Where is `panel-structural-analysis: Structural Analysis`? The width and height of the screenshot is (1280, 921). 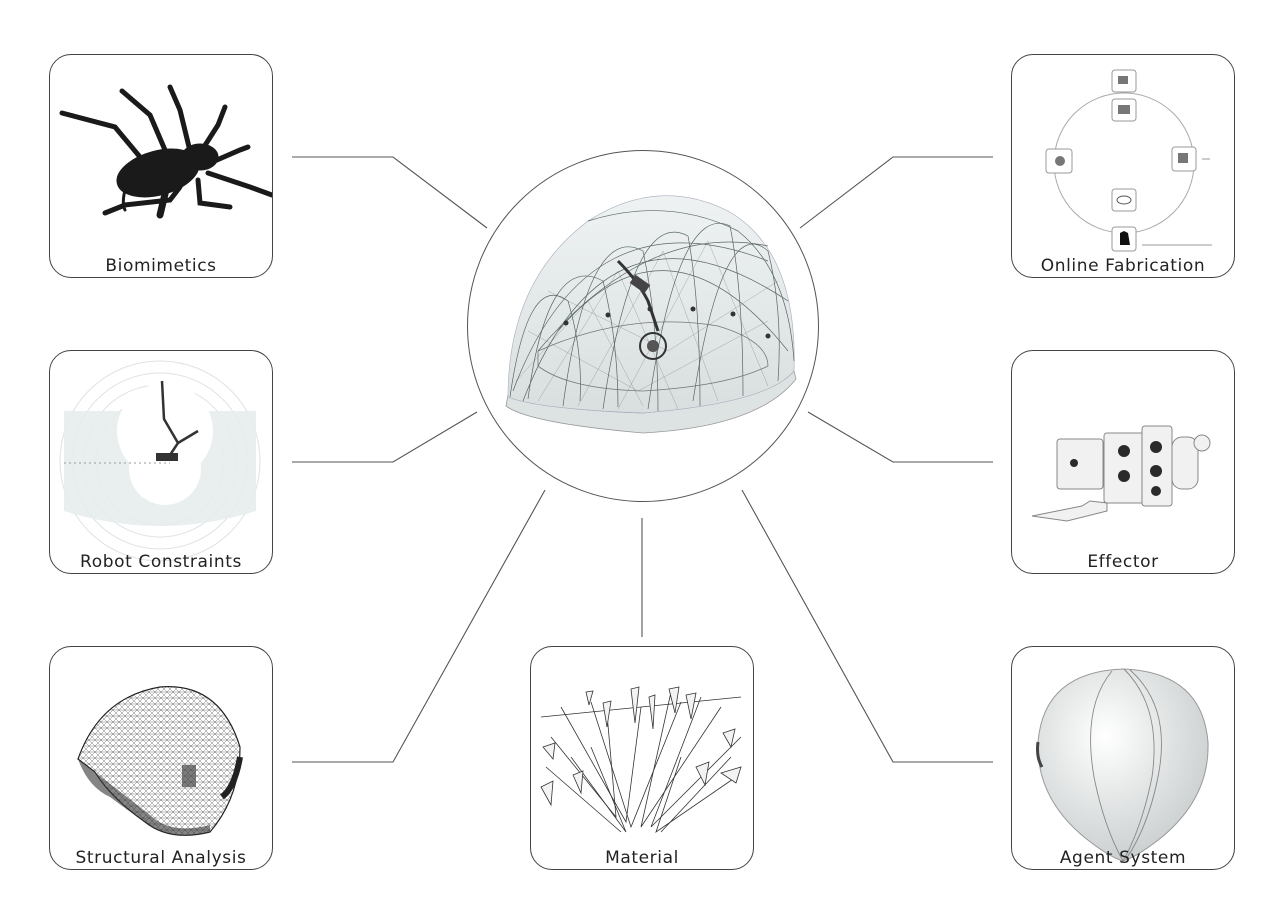 panel-structural-analysis: Structural Analysis is located at coordinates (161, 758).